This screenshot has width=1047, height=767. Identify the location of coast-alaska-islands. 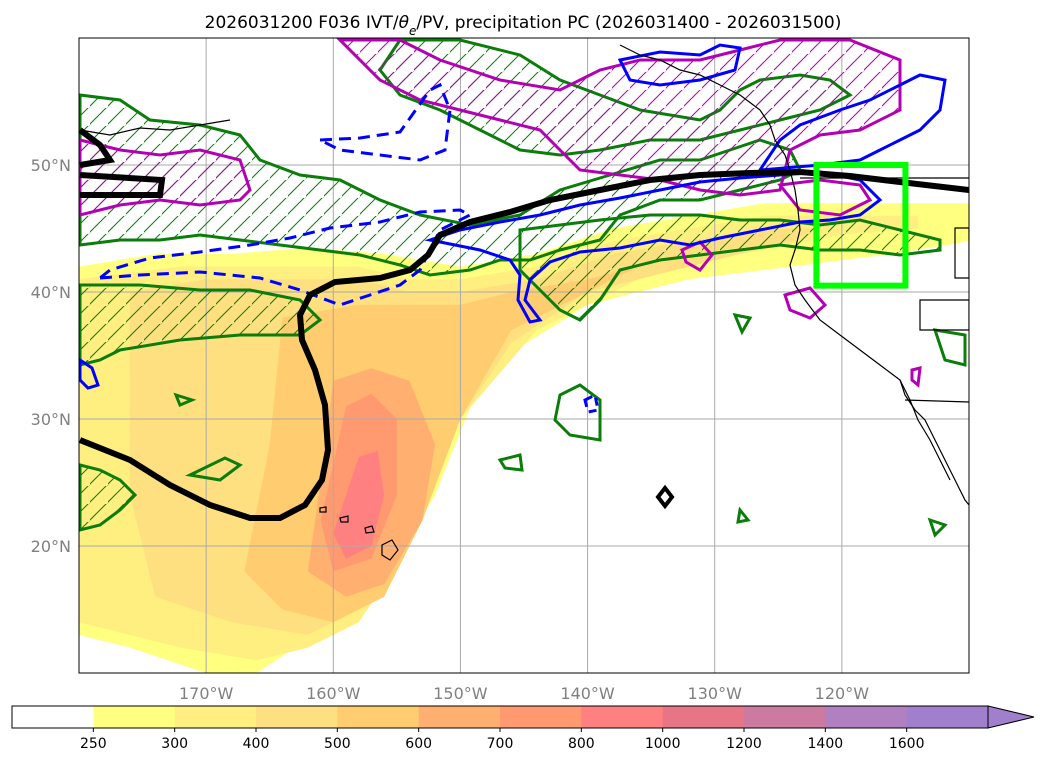
(690, 77).